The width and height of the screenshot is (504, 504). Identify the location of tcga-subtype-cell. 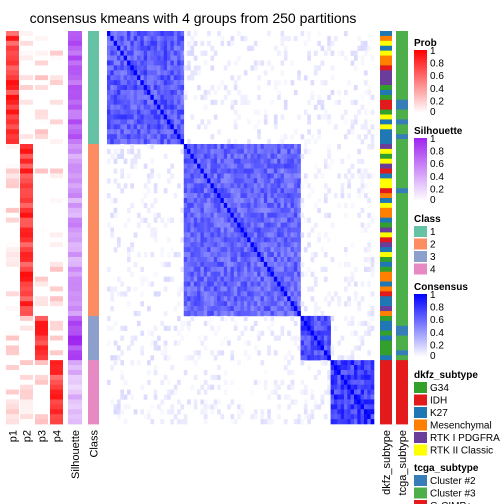
(402, 328).